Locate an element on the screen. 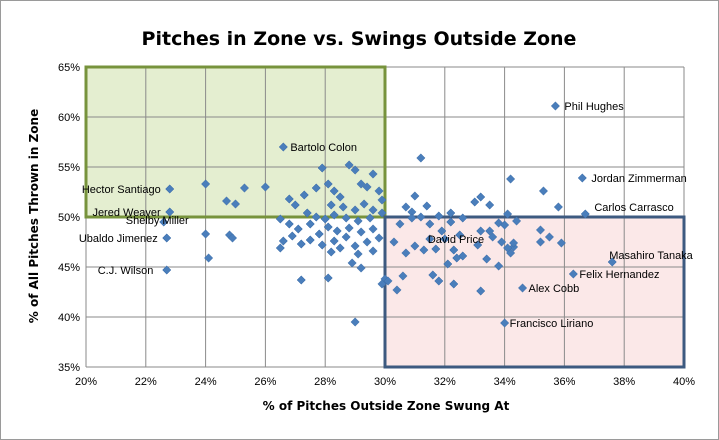  chart-title: Pitches in Zone vs. Swings Outside Zone is located at coordinates (359, 39).